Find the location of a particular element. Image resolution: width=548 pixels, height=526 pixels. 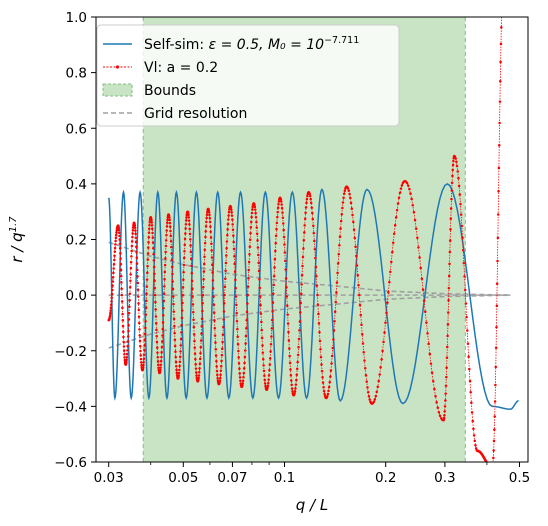

legend-vl-marker is located at coordinates (117, 67).